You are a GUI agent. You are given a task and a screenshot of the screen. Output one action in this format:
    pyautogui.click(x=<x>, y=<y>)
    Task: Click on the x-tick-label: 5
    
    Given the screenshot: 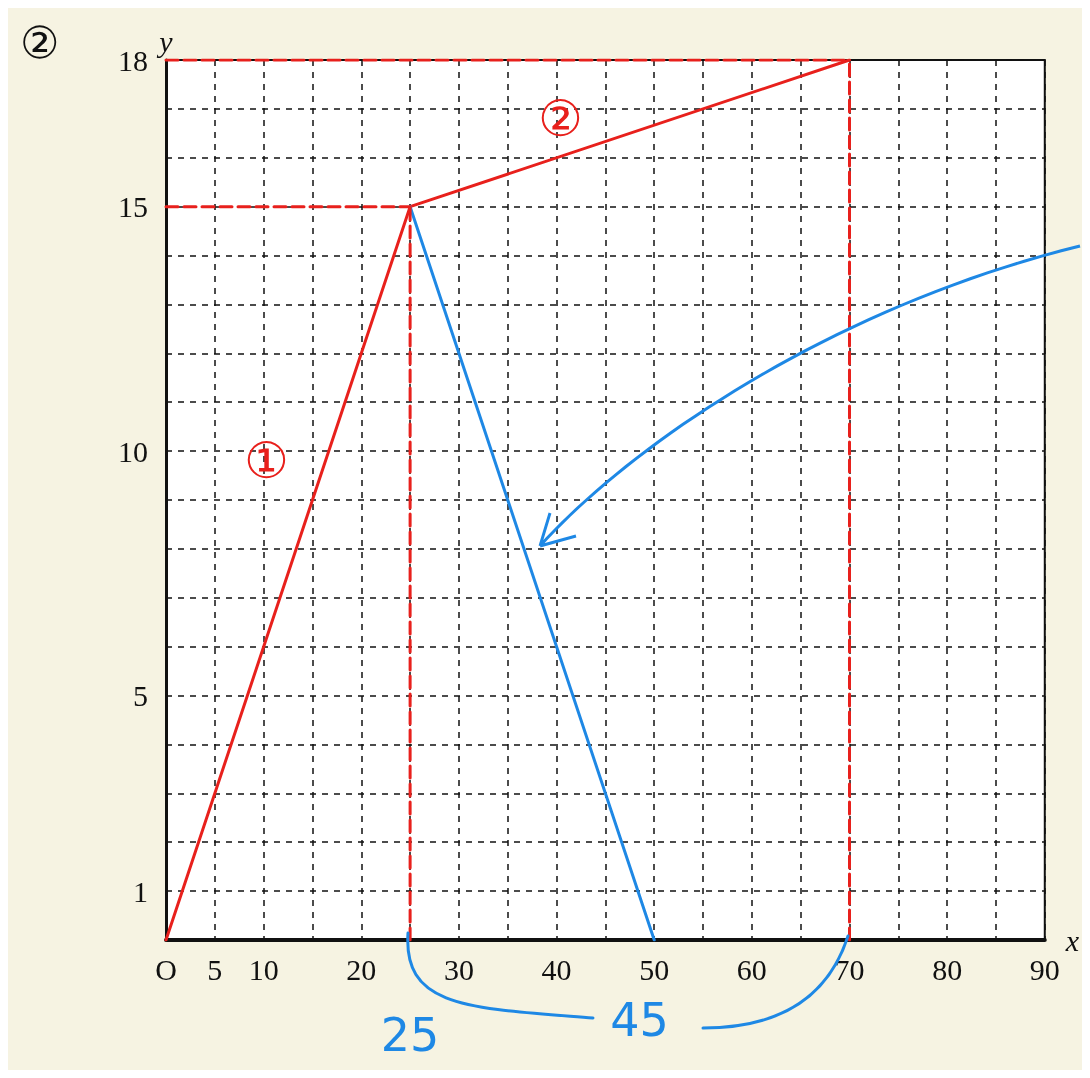 What is the action you would take?
    pyautogui.click(x=215, y=969)
    